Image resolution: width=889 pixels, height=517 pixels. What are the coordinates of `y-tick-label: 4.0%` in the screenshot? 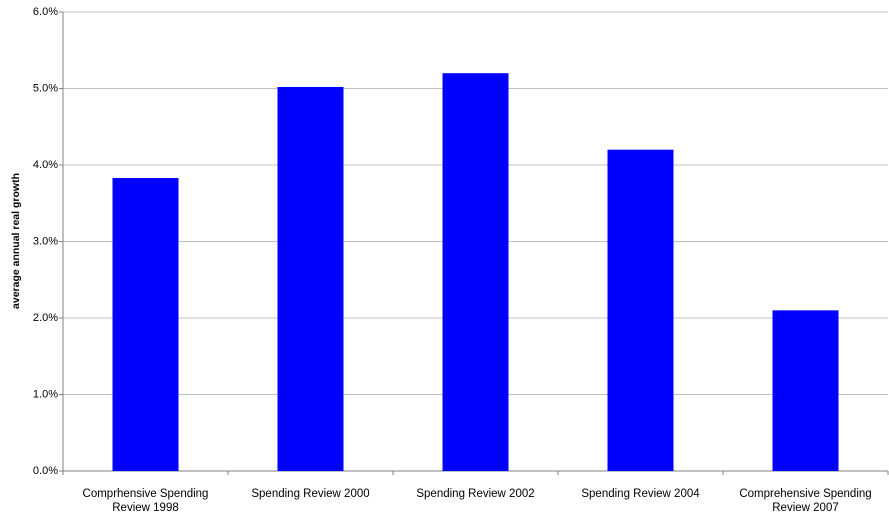 It's located at (45, 165).